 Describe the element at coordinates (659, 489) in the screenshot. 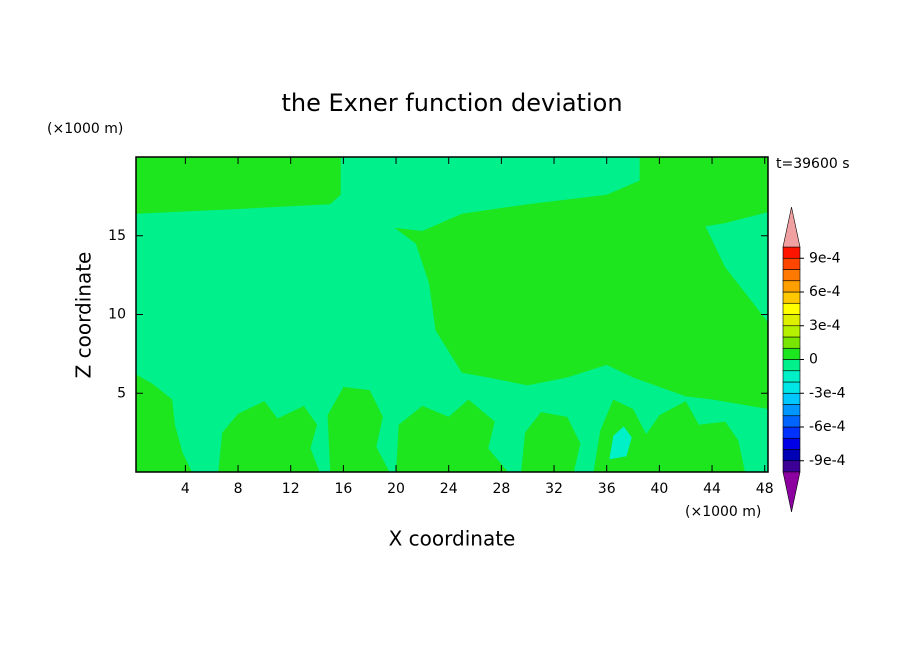

I see `x-tick-label: 40` at that location.